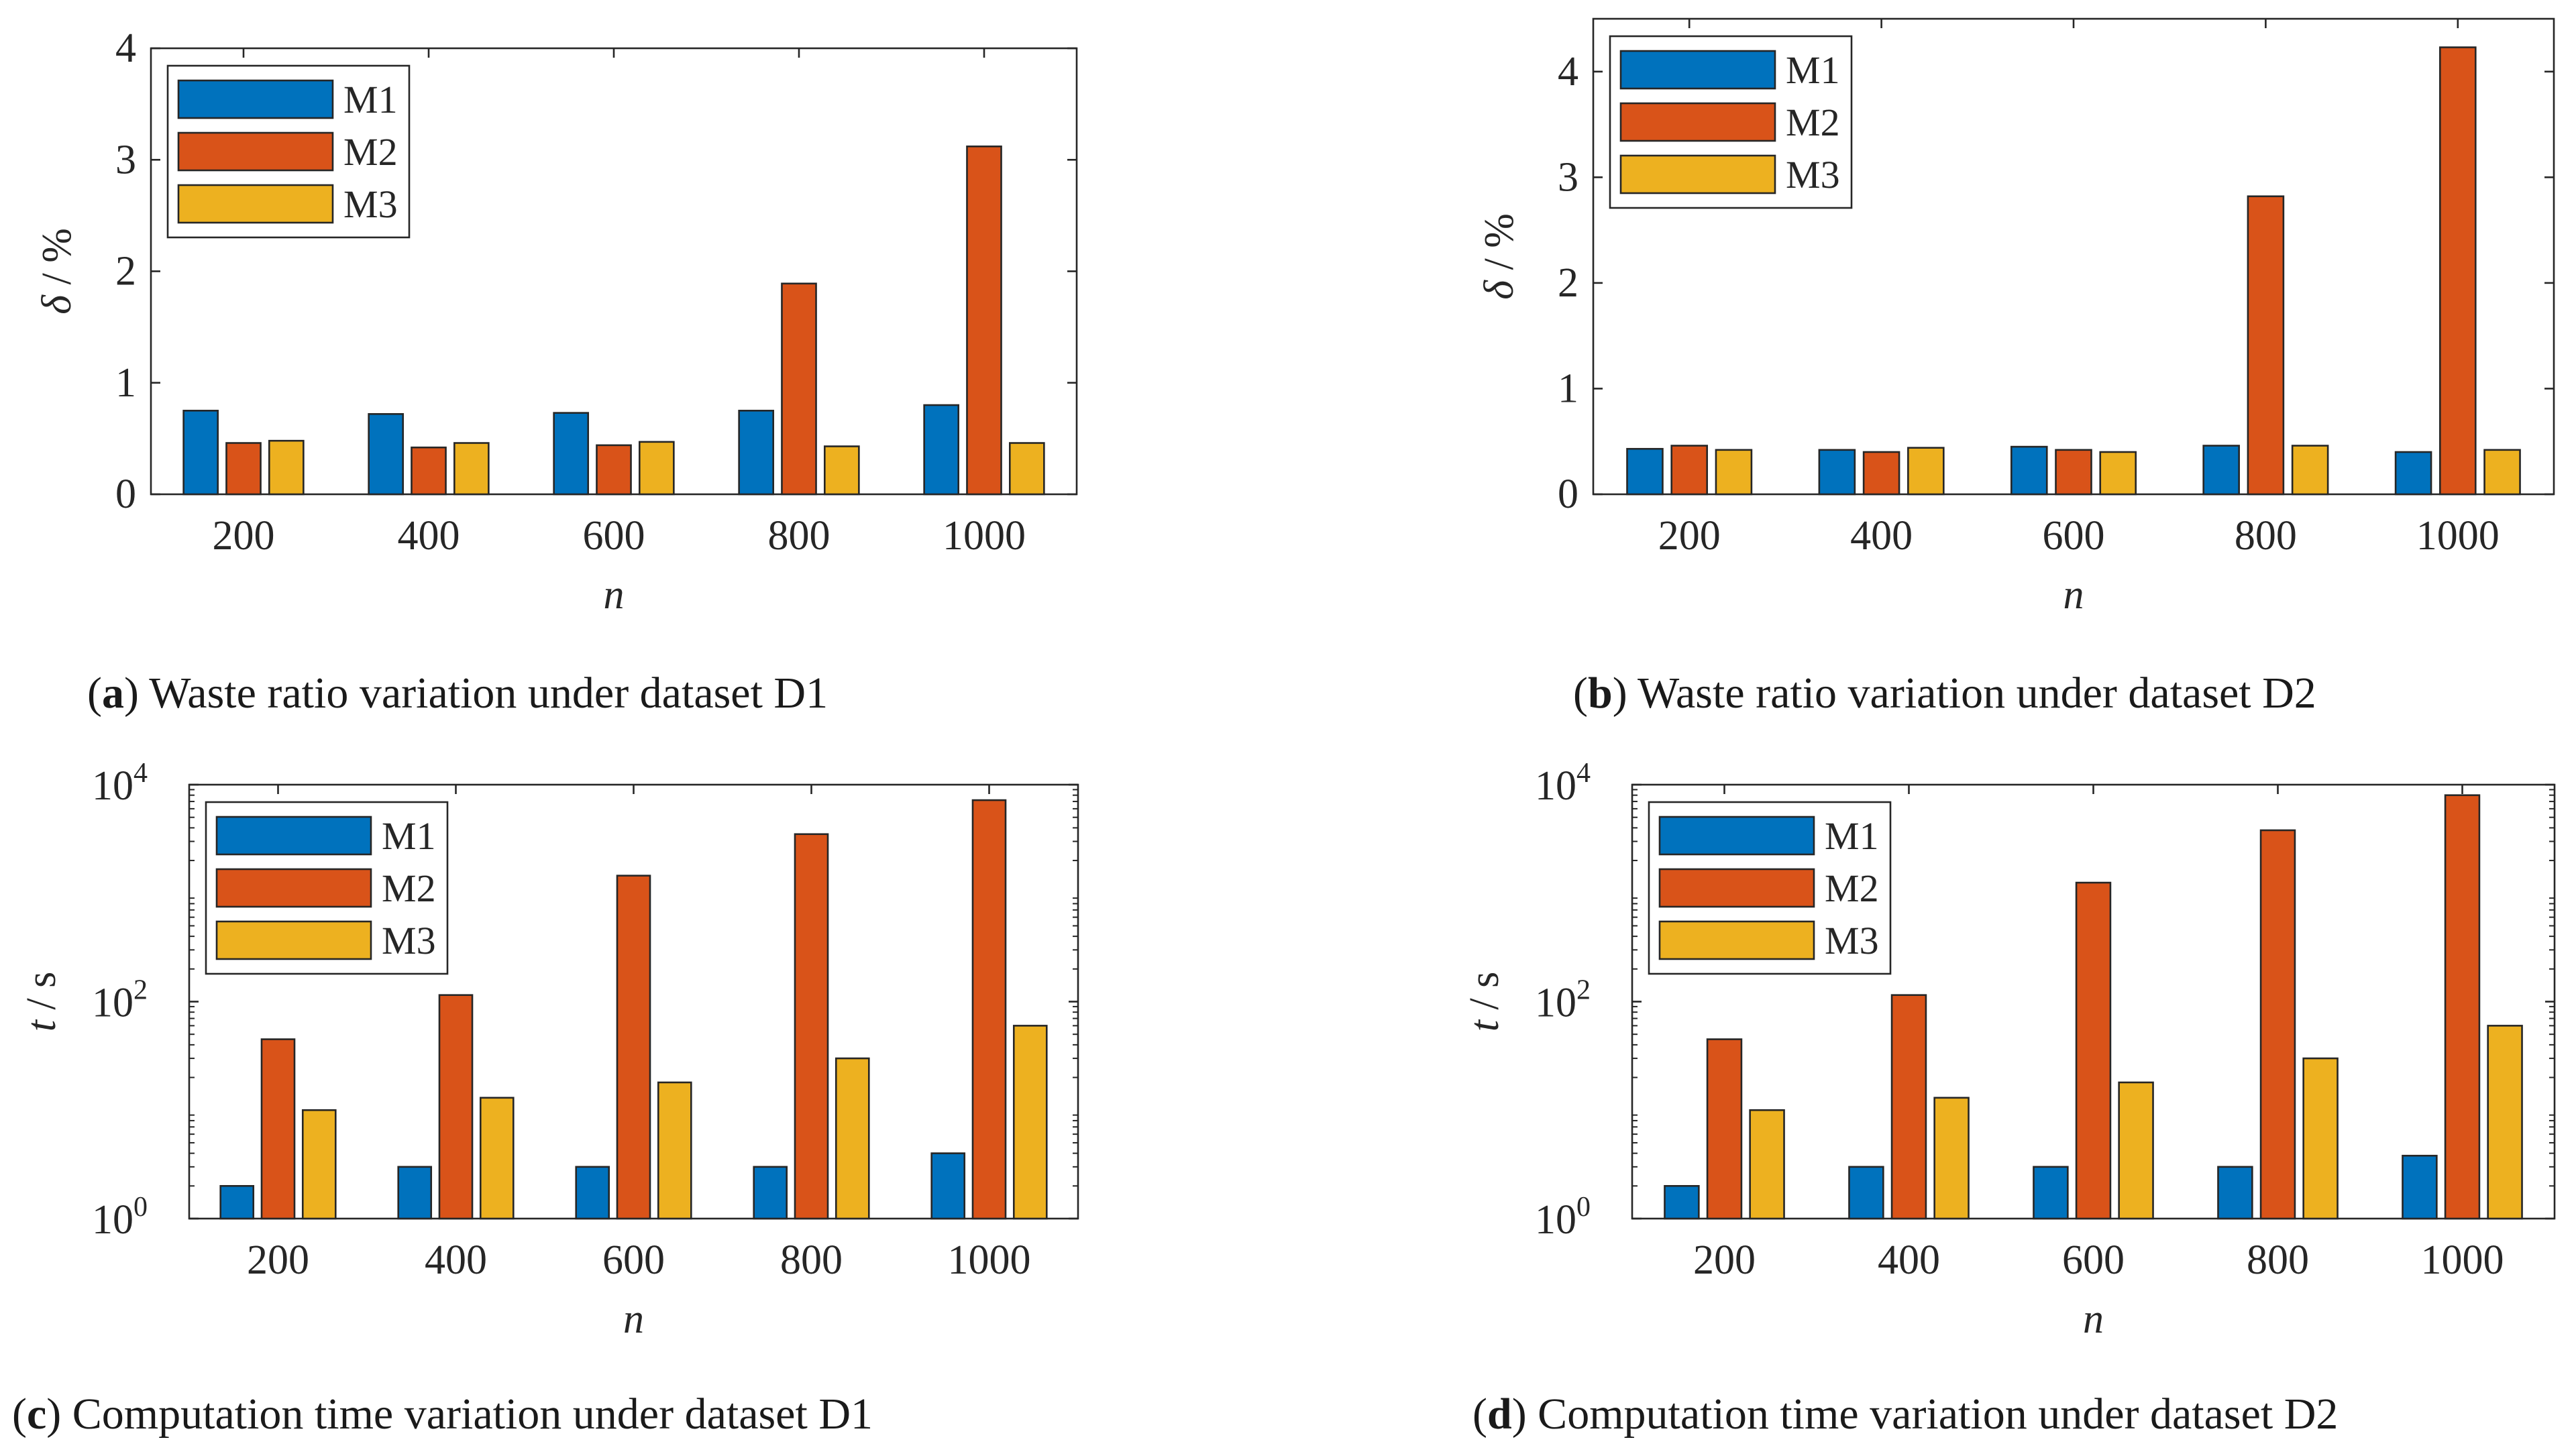 The image size is (2574, 1456). What do you see at coordinates (125, 494) in the screenshot?
I see `y-tick-label: 0` at bounding box center [125, 494].